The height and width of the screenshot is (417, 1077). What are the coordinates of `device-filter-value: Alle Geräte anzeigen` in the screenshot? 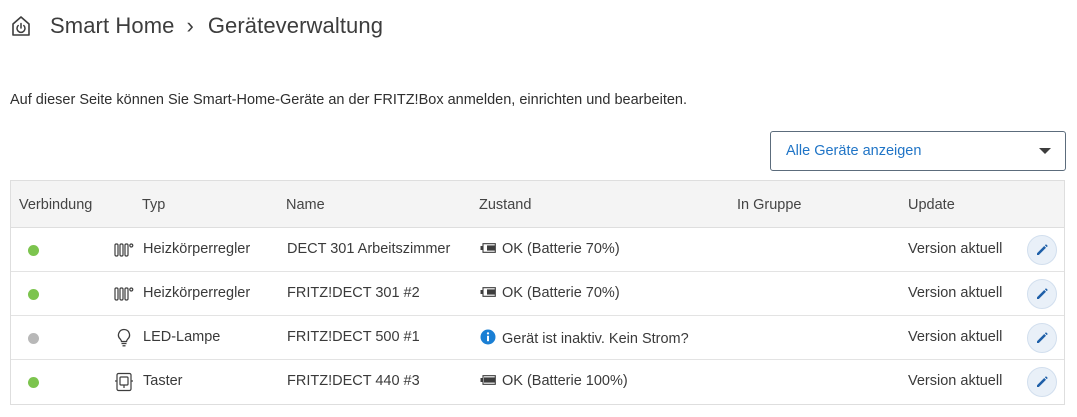 It's located at (854, 151).